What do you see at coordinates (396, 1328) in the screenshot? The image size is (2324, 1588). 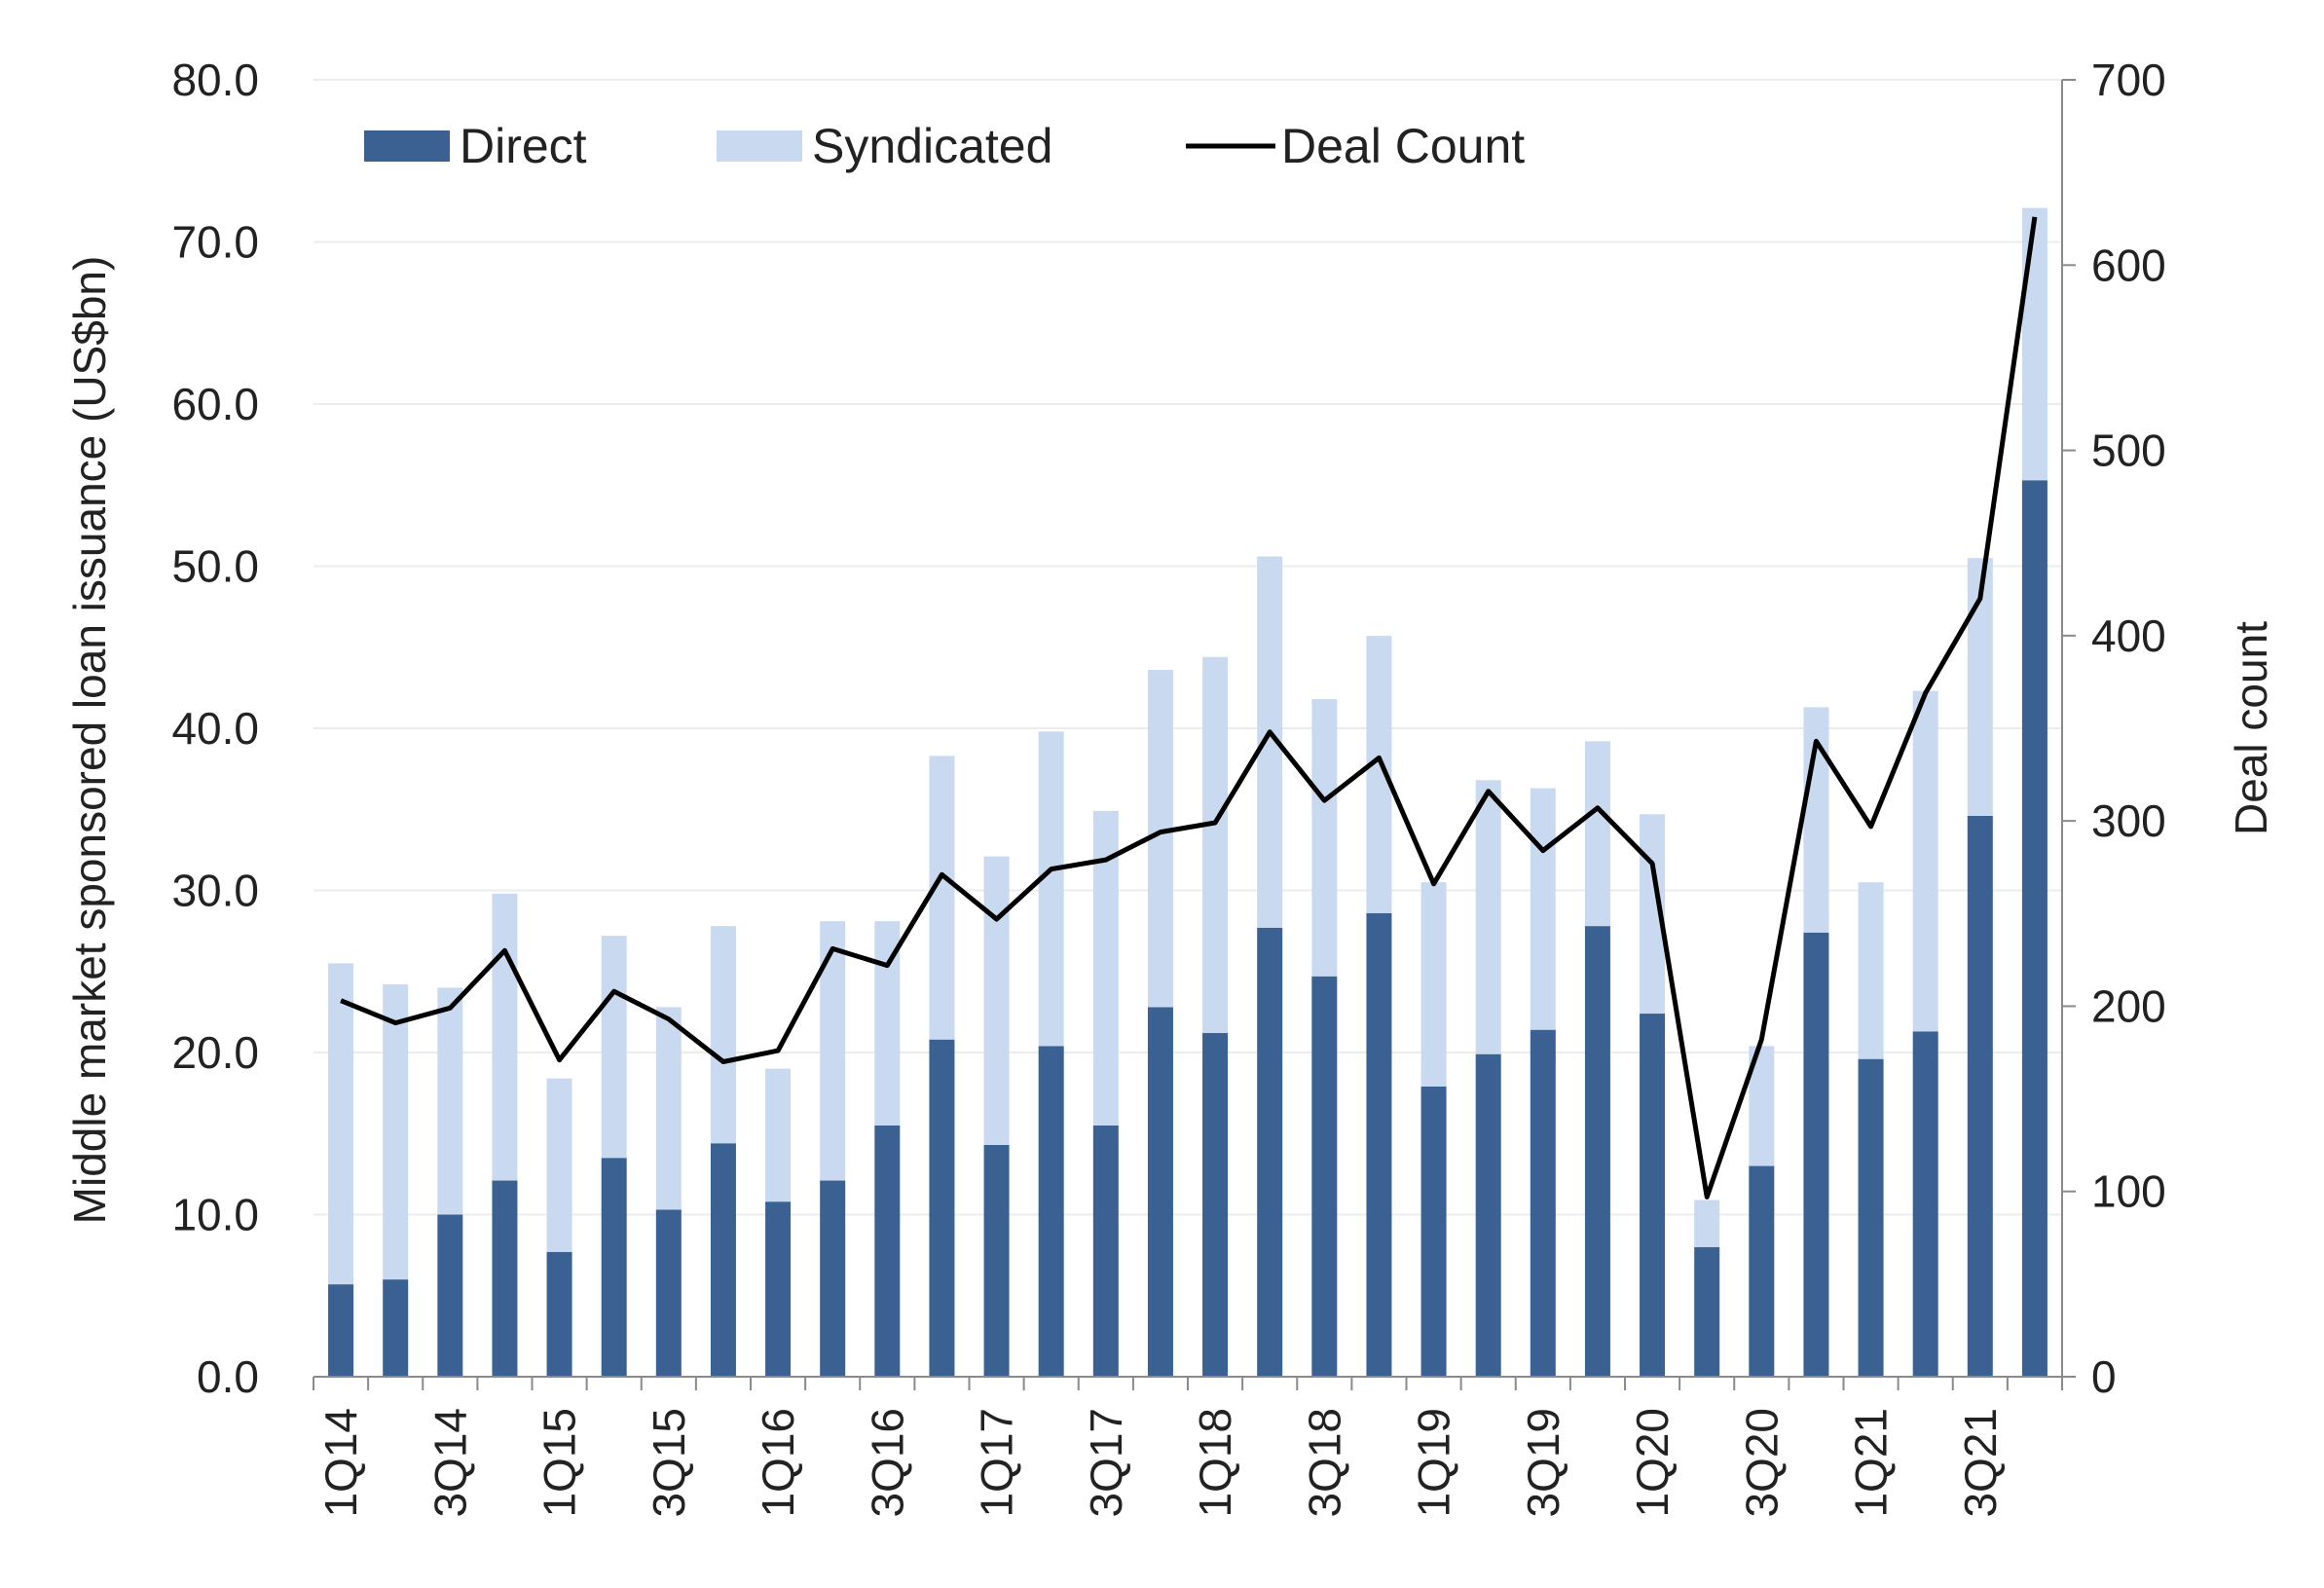 I see `bar-direct-2Q14` at bounding box center [396, 1328].